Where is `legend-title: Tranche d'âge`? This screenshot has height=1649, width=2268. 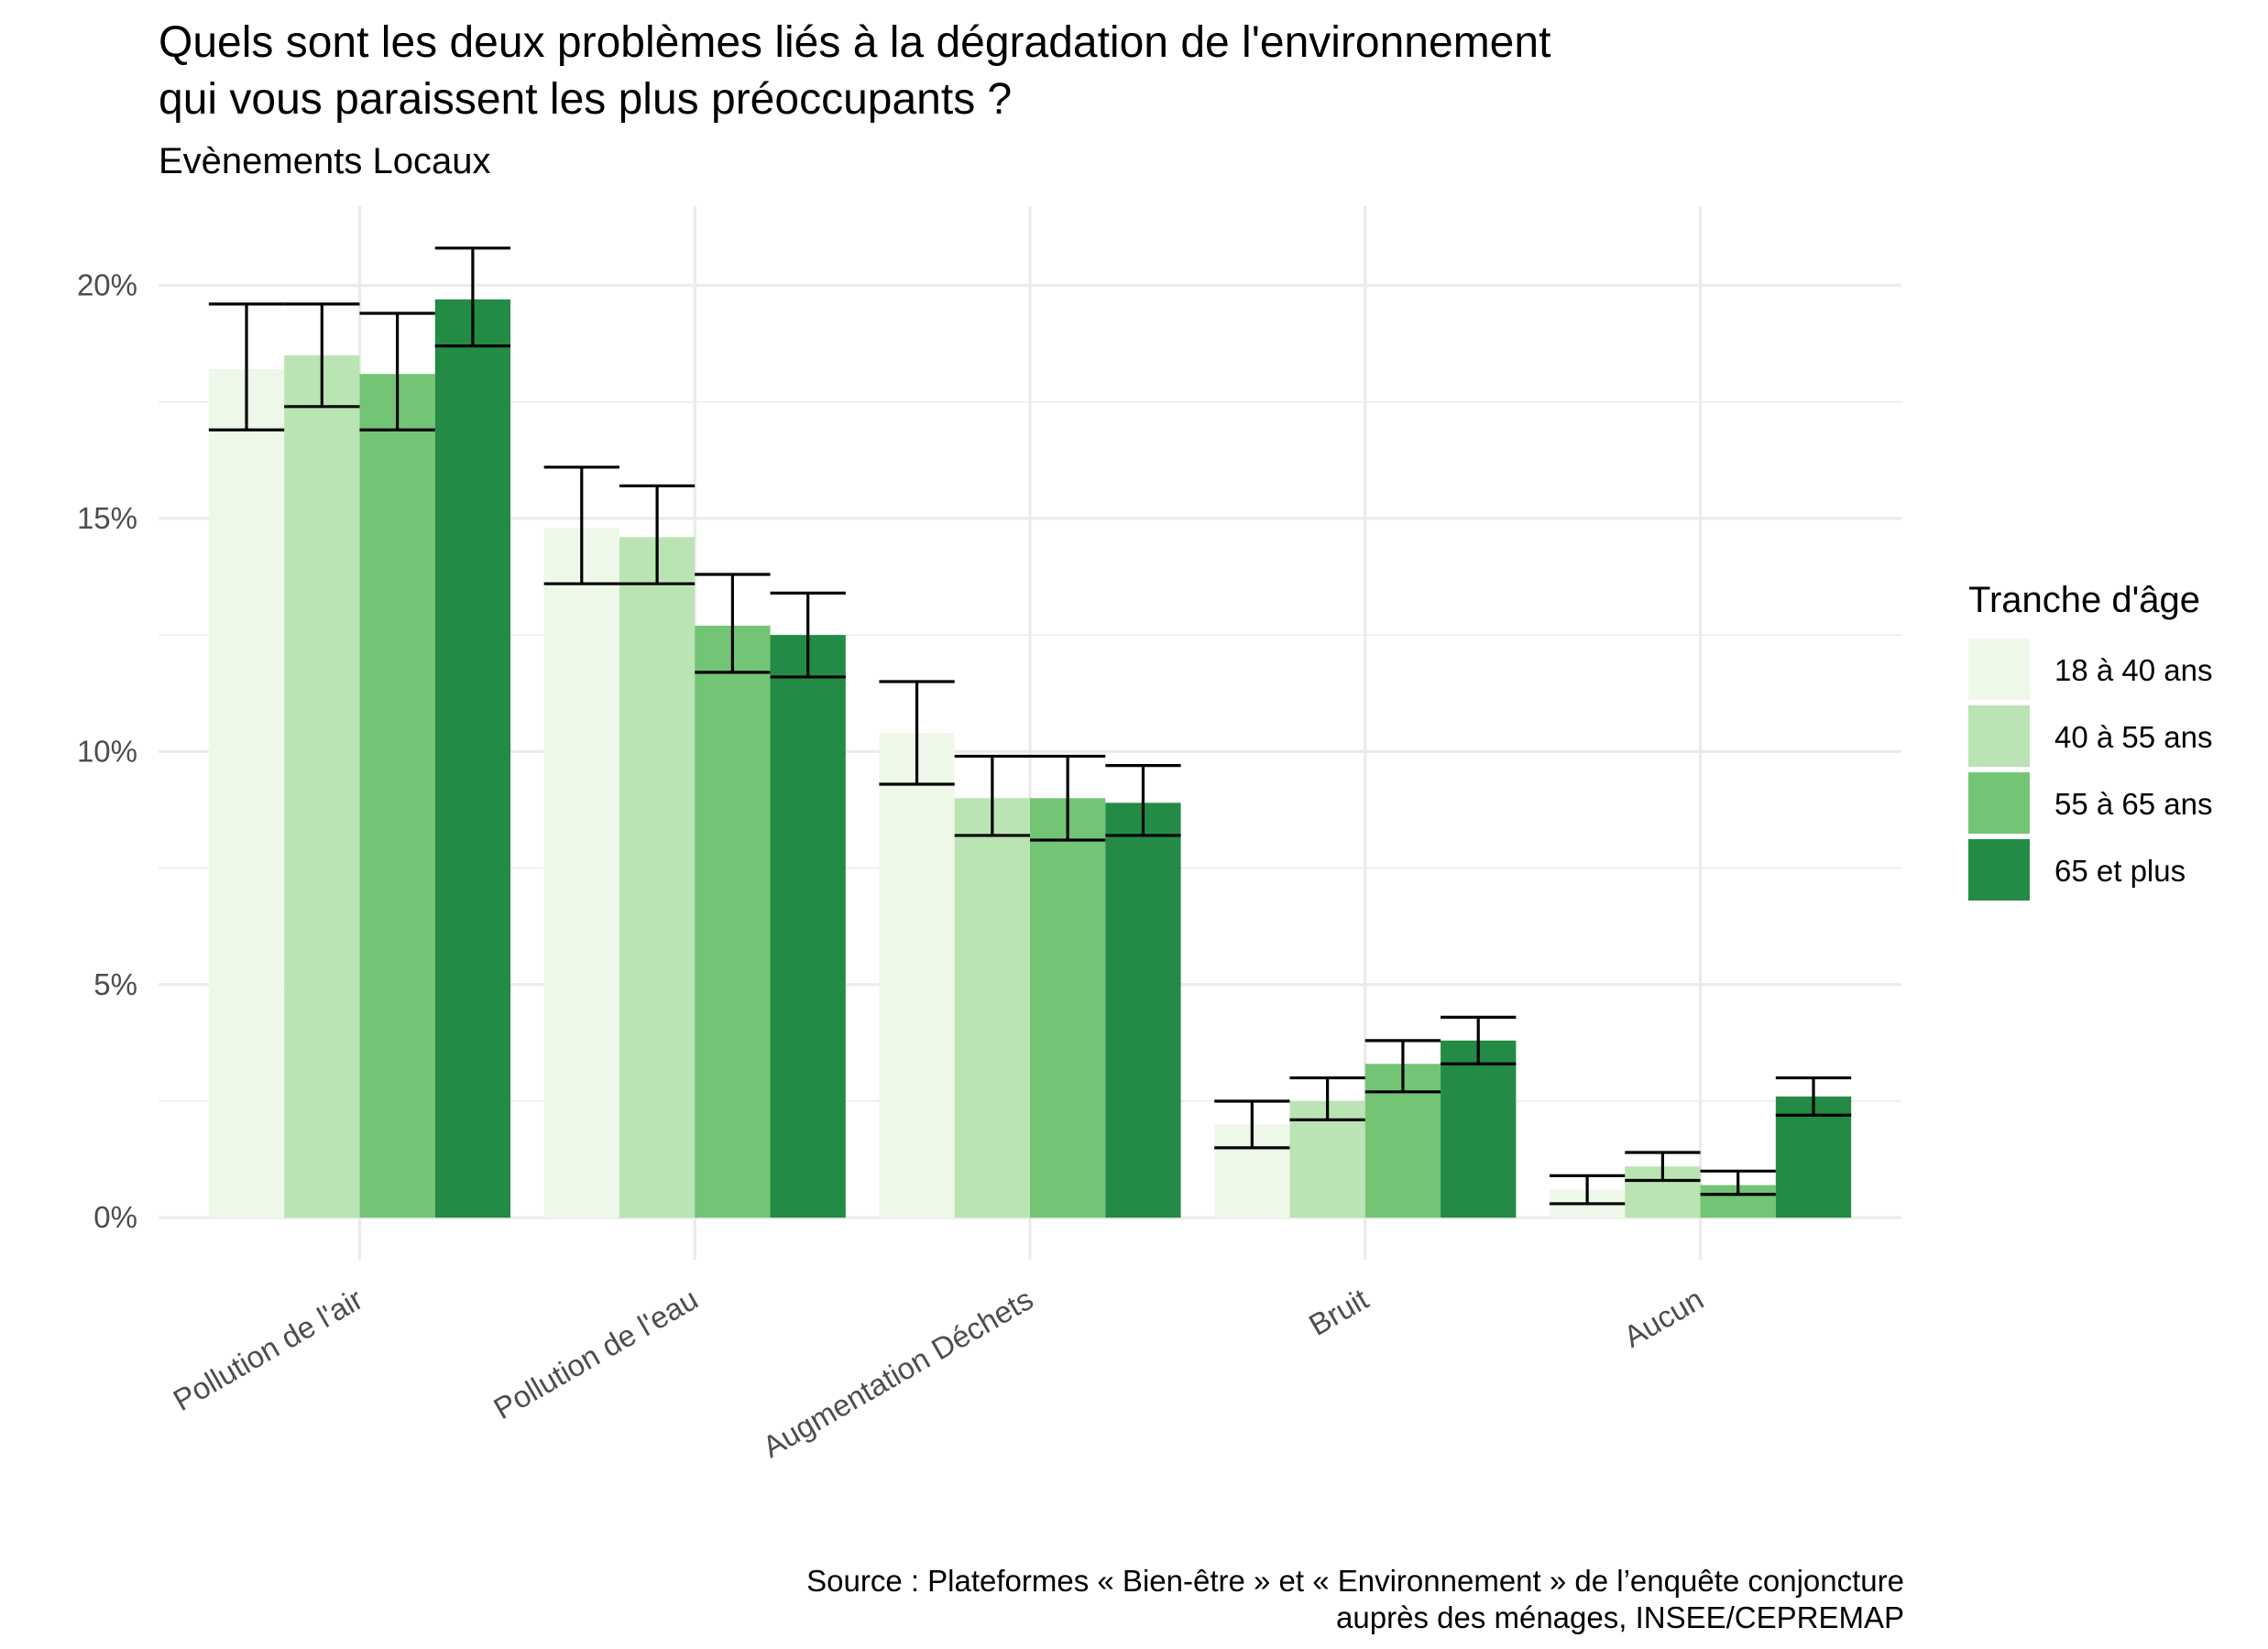
legend-title: Tranche d'âge is located at coordinates (2084, 600).